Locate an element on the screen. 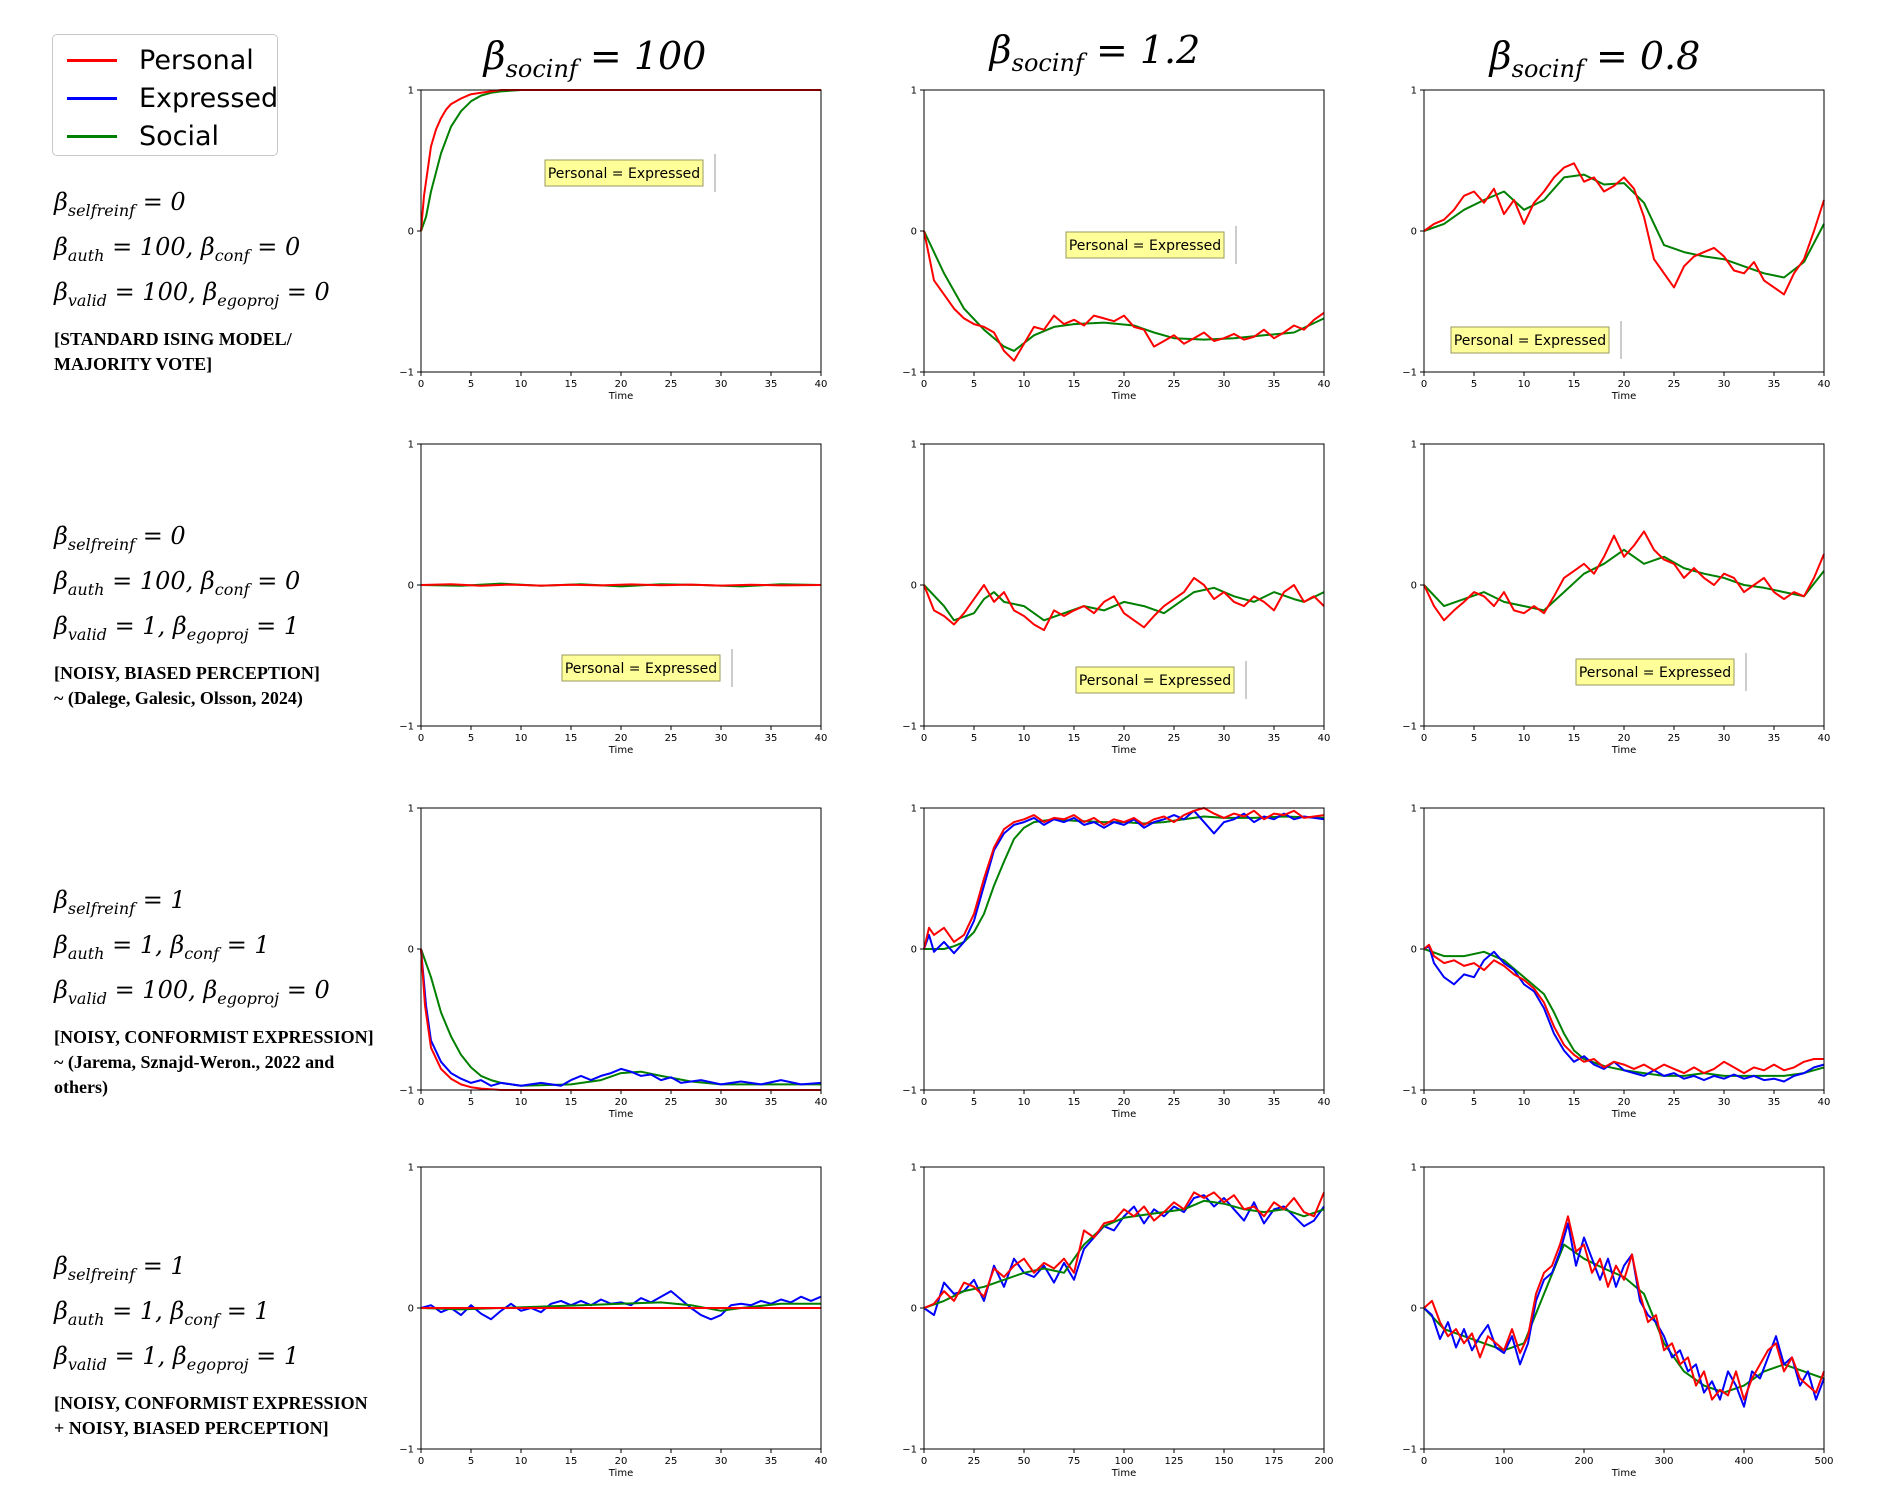  legend-swatch is located at coordinates (92, 60).